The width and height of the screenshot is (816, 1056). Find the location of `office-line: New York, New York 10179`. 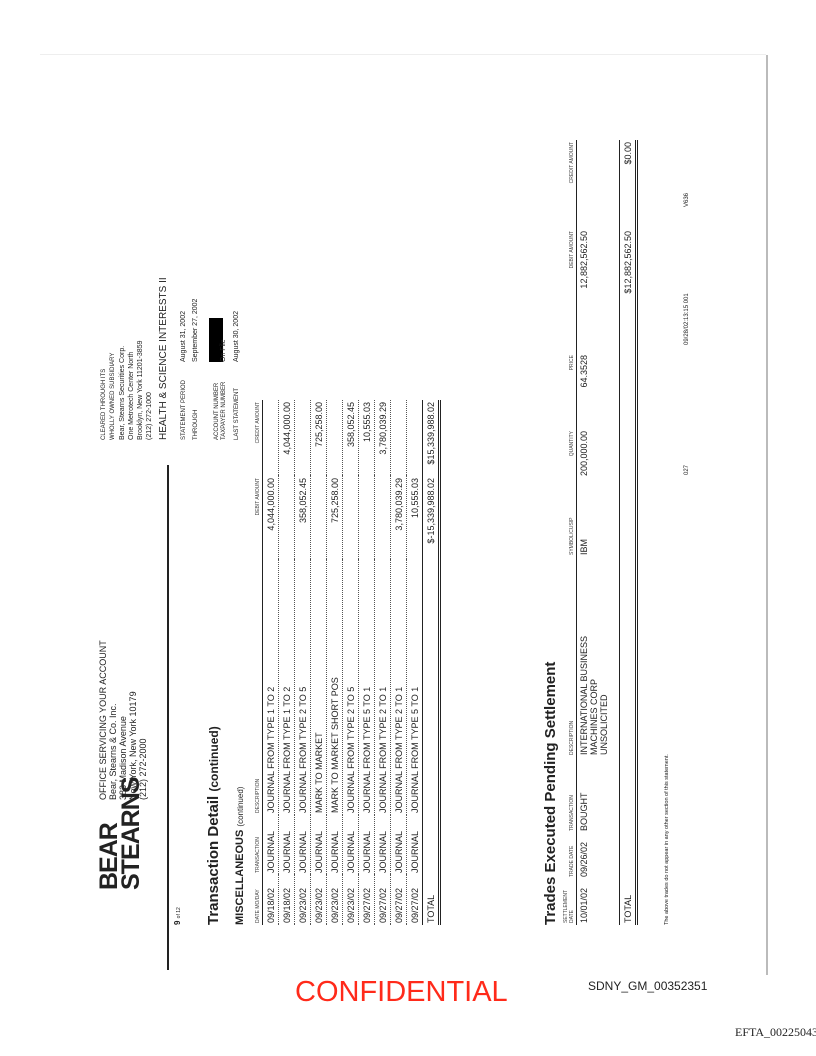

office-line: New York, New York 10179 is located at coordinates (133, 745).